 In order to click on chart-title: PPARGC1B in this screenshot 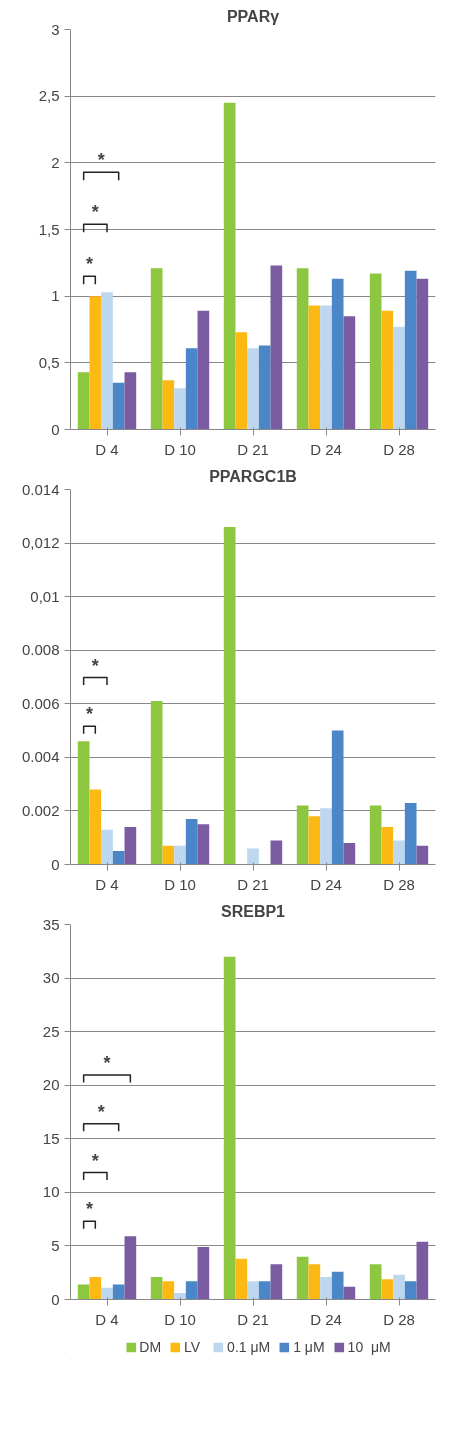, I will do `click(253, 476)`.